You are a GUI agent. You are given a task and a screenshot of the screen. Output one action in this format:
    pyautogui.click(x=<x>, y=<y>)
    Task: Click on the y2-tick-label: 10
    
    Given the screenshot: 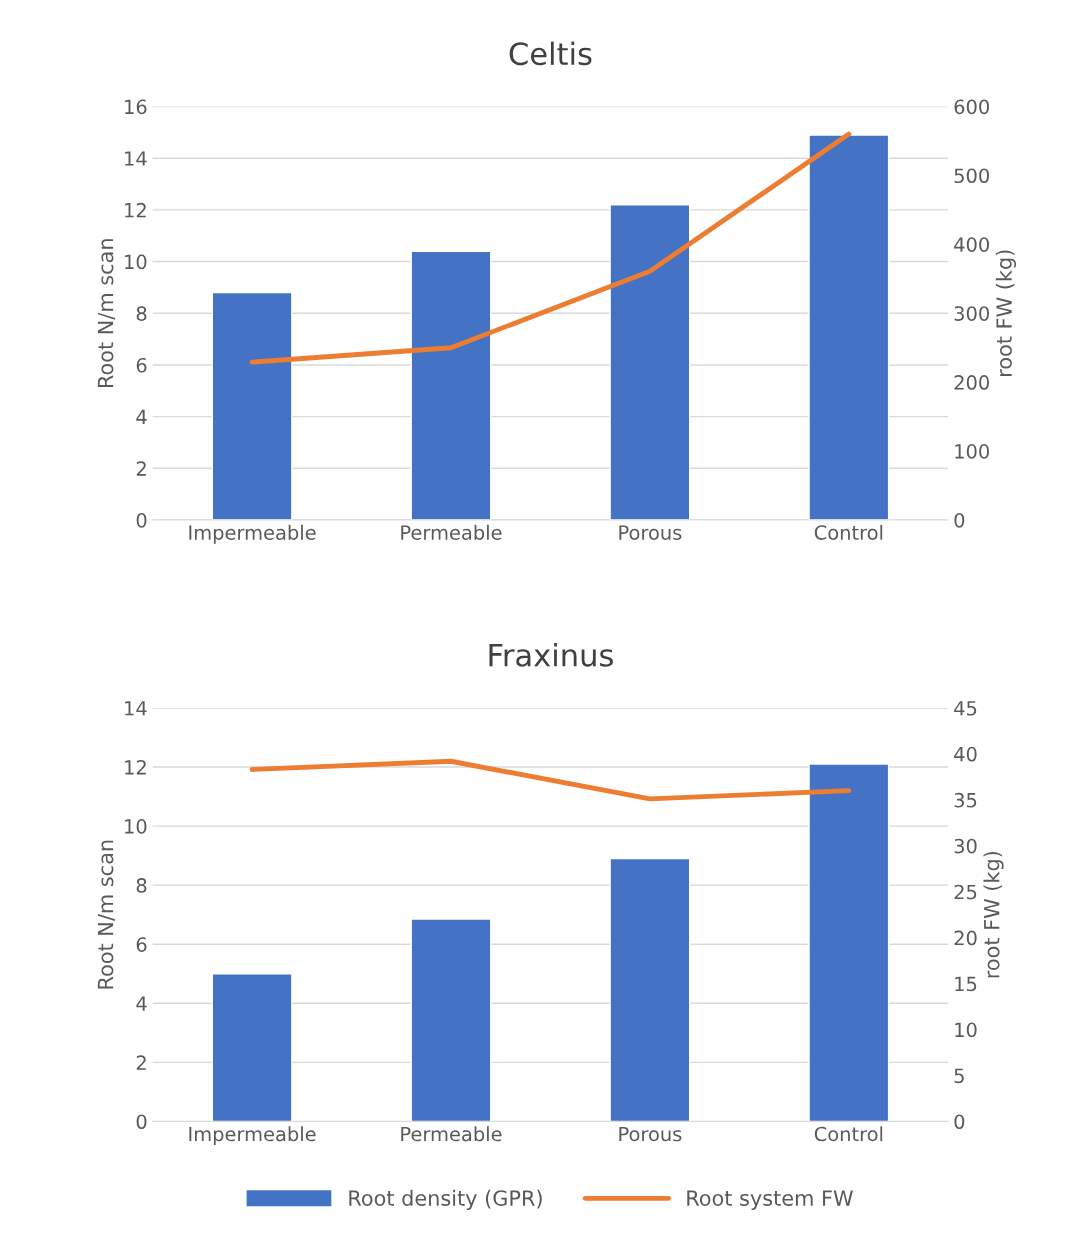 What is the action you would take?
    pyautogui.click(x=966, y=1030)
    